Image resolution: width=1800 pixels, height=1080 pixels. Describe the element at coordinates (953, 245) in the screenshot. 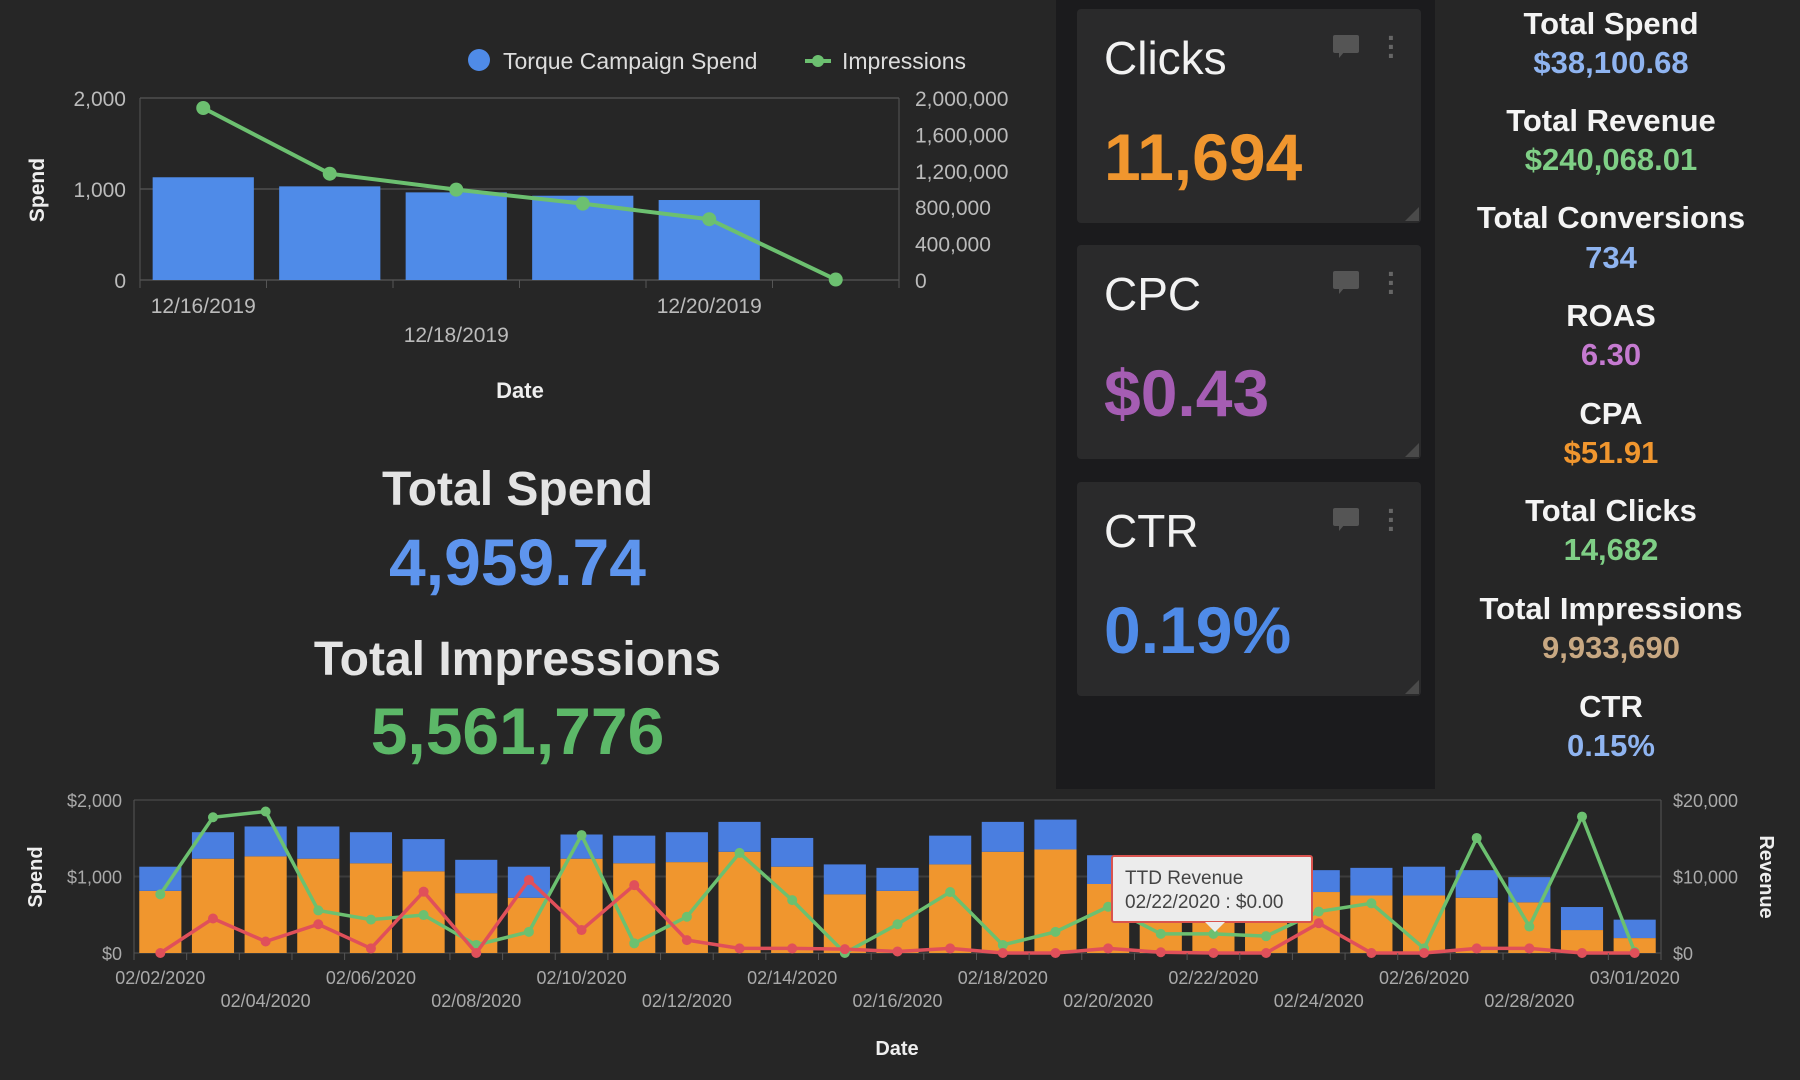

I see `y2-tick-label: 400,000` at that location.